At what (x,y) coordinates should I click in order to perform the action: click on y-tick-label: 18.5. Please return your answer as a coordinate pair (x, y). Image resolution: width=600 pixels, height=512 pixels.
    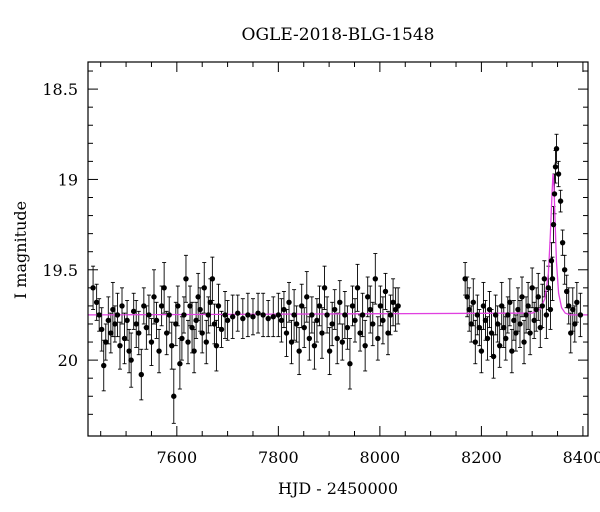
    Looking at the image, I should click on (60, 89).